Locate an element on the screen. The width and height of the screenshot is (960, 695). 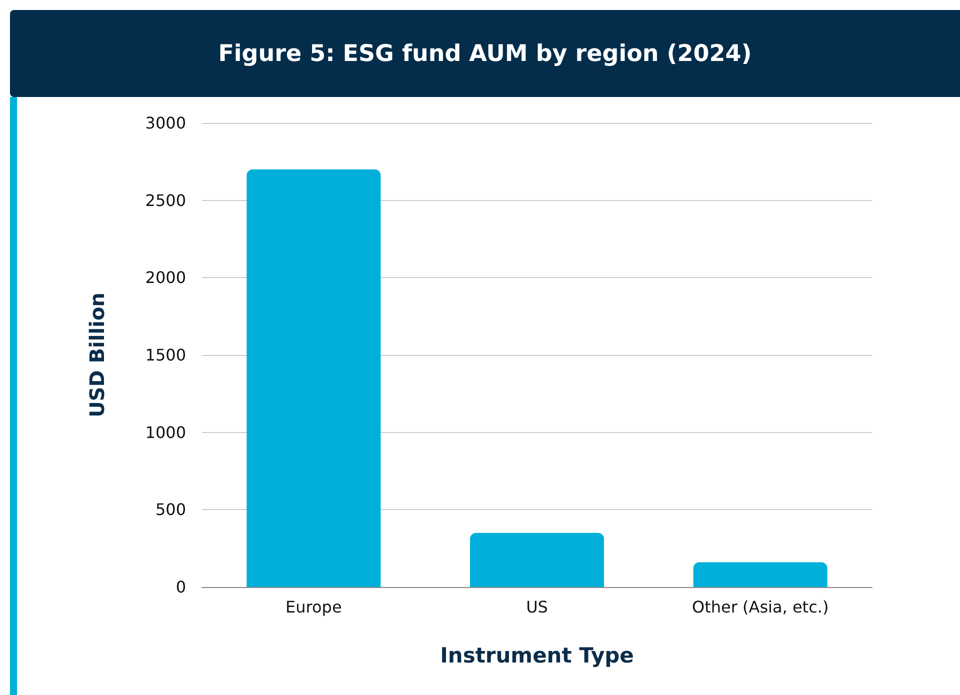
y-tick-label: 0 is located at coordinates (181, 587).